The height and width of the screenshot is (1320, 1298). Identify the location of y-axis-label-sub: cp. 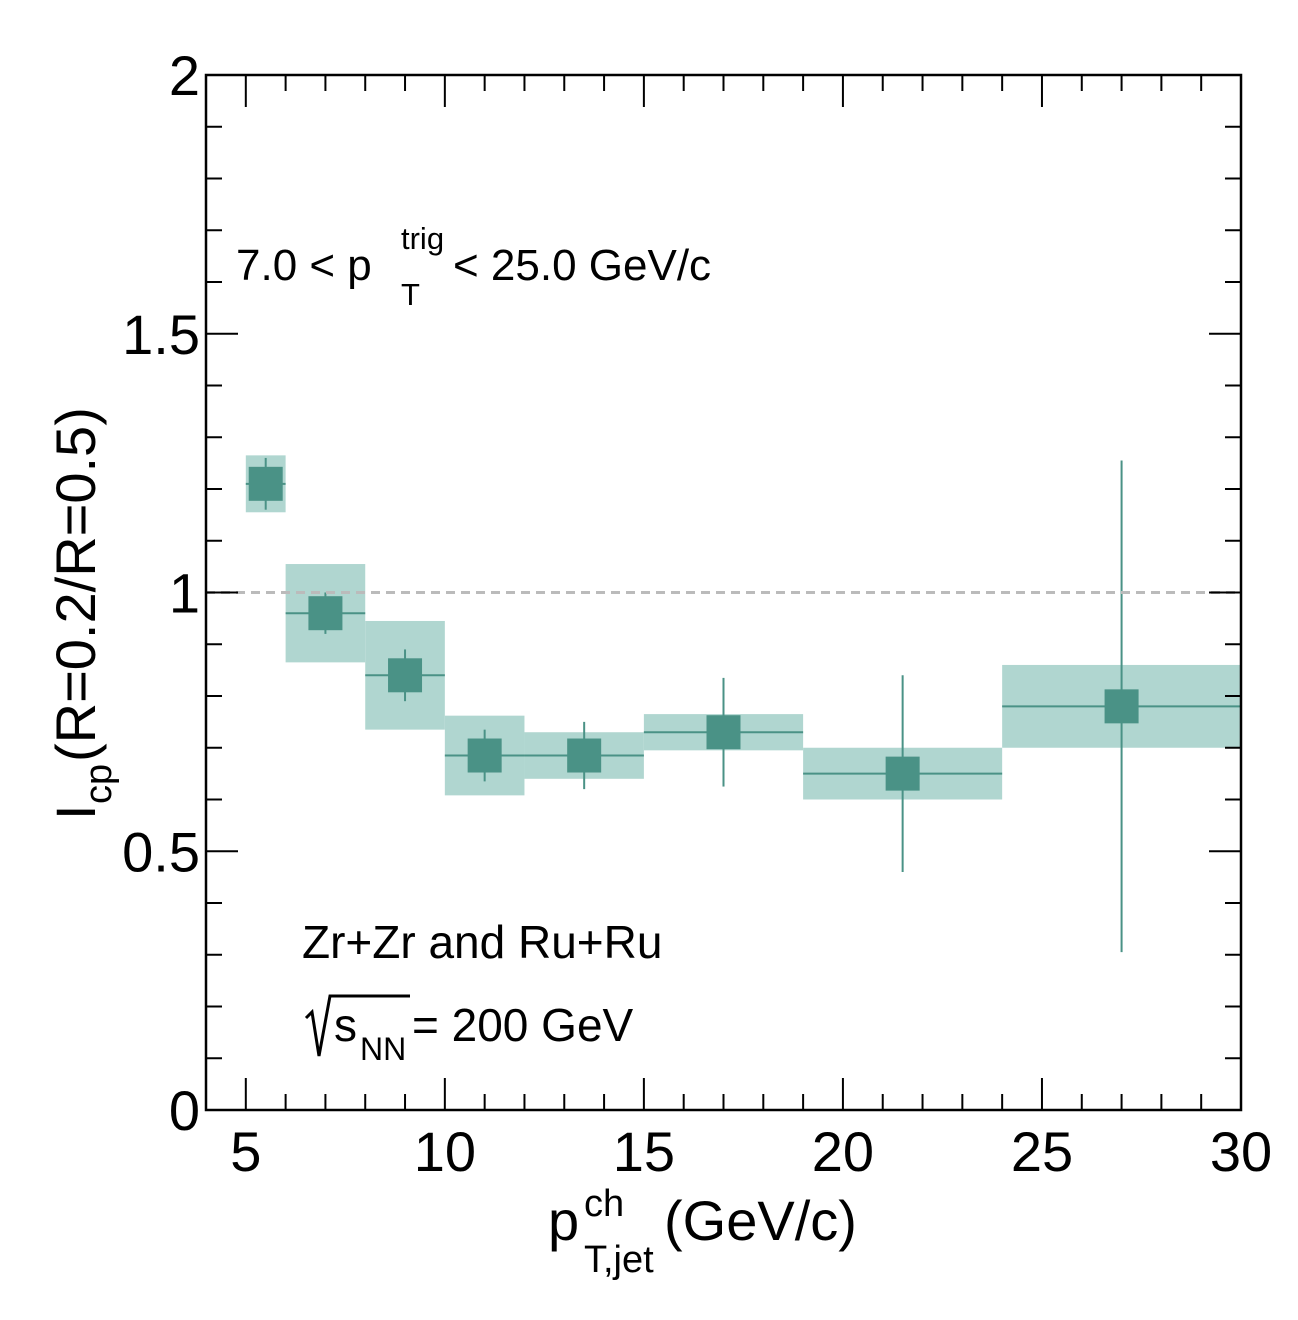
(99, 784).